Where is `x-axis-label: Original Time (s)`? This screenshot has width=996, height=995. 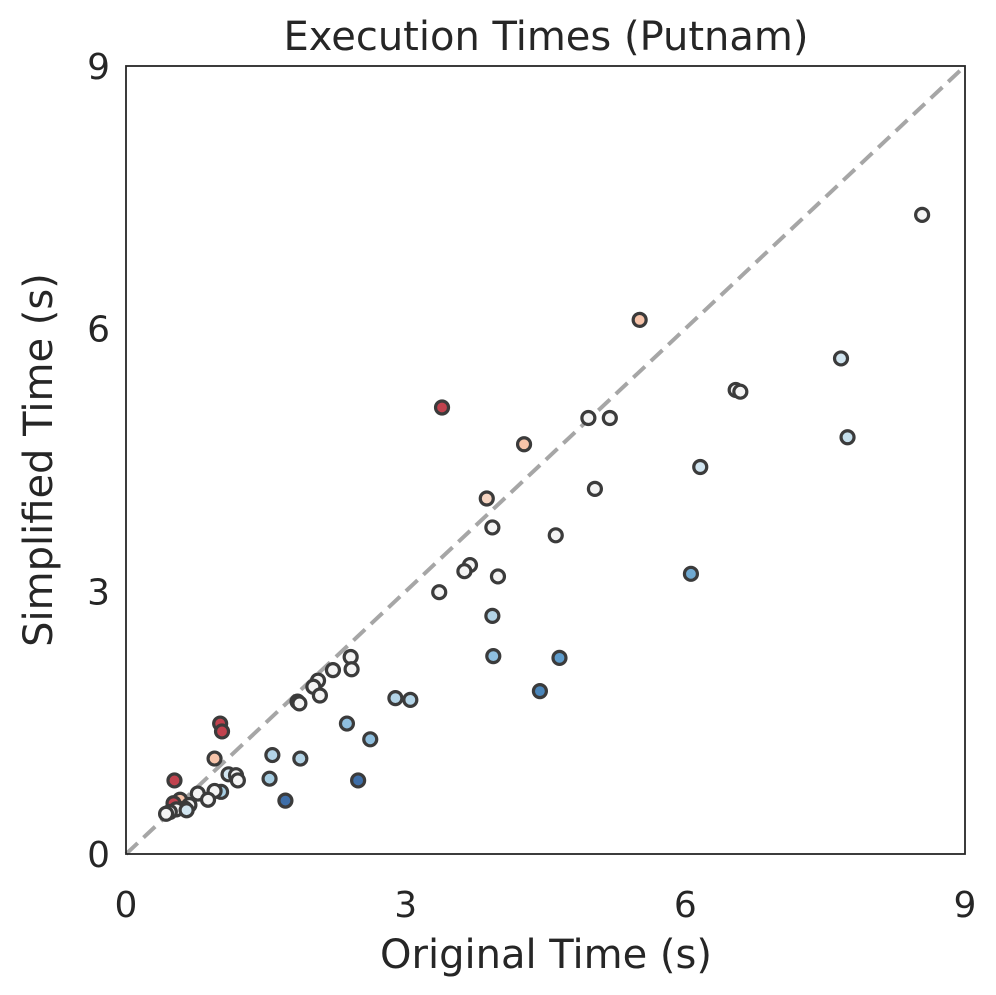
x-axis-label: Original Time (s) is located at coordinates (546, 955).